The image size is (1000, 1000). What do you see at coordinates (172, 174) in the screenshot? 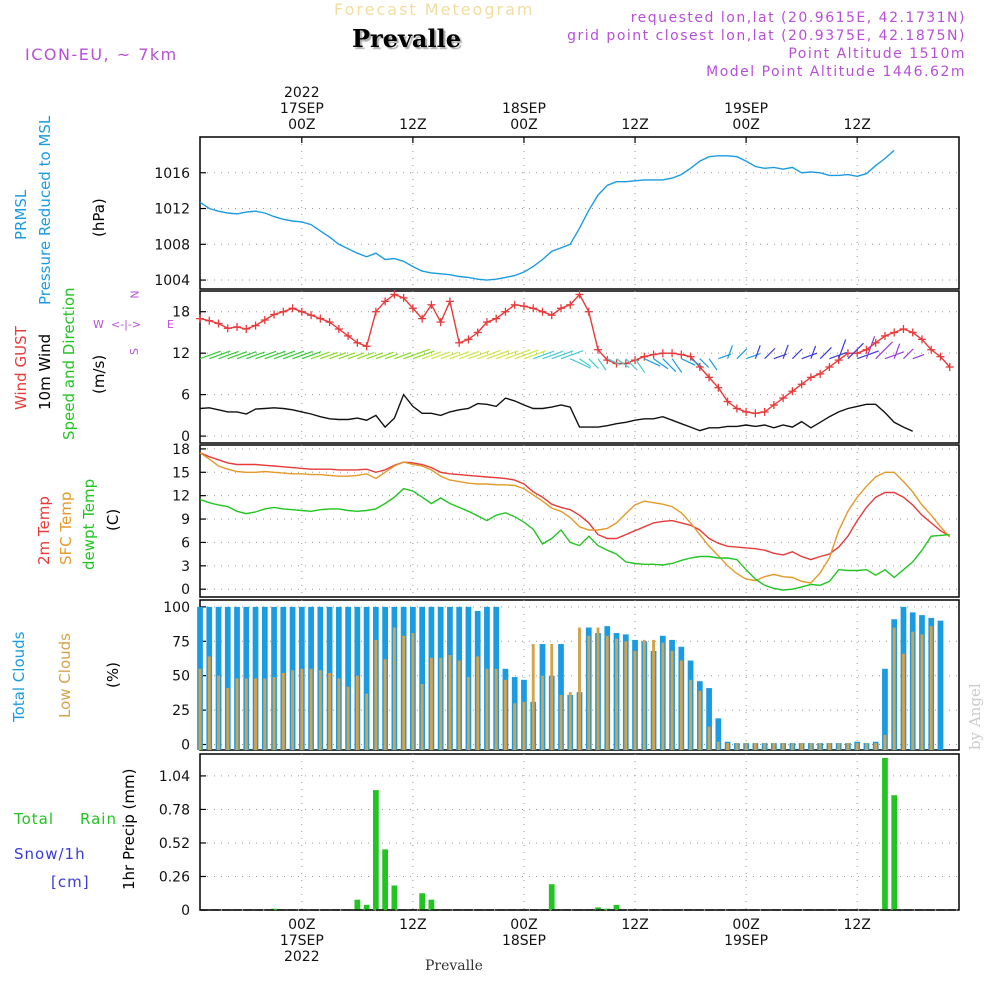
I see `y-tick-label-pressure: 1016` at bounding box center [172, 174].